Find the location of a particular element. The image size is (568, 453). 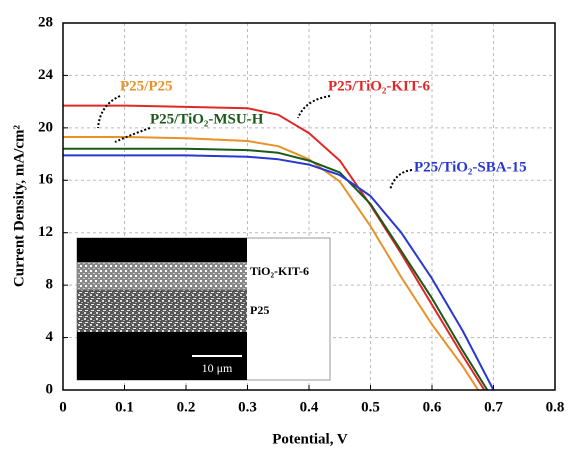

y-tick-label: 28 is located at coordinates (45, 22).